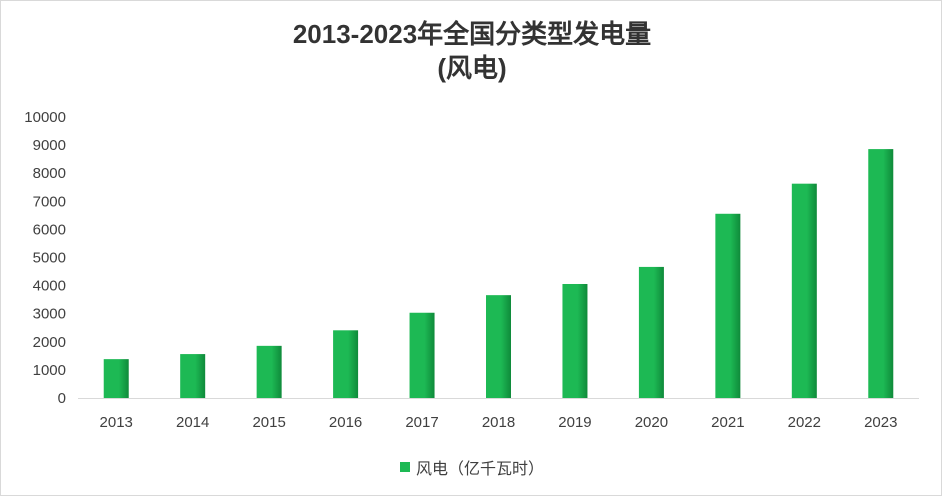  Describe the element at coordinates (268, 422) in the screenshot. I see `x-tick-label: 2015` at that location.